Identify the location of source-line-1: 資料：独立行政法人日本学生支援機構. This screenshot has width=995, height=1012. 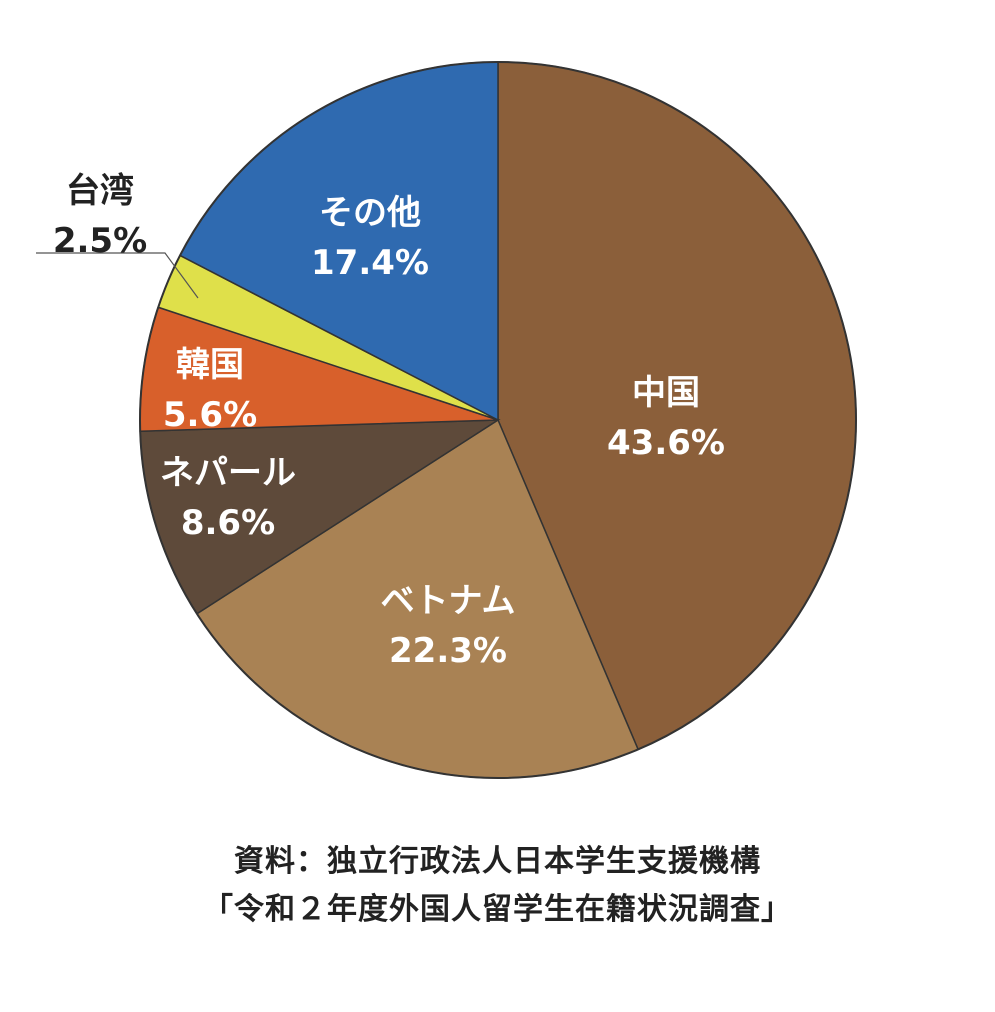
(497, 861).